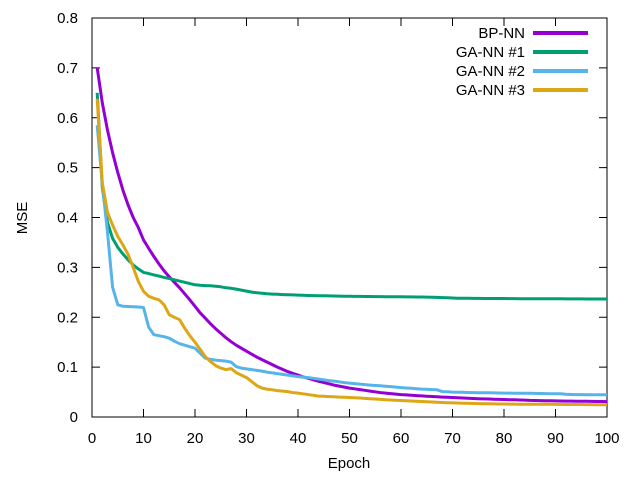 This screenshot has width=640, height=485. I want to click on x-tick-label: 10, so click(143, 438).